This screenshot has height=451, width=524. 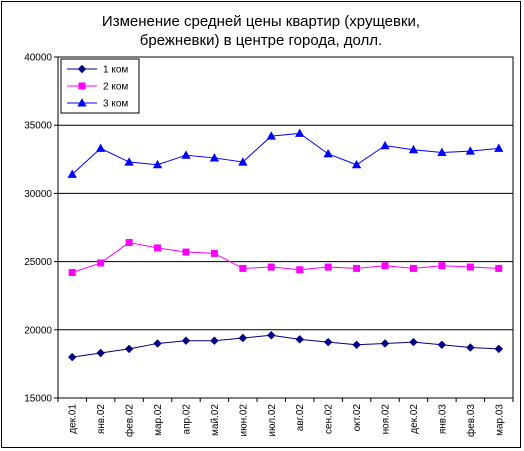 I want to click on x-tick-label: сен.02, so click(x=329, y=419).